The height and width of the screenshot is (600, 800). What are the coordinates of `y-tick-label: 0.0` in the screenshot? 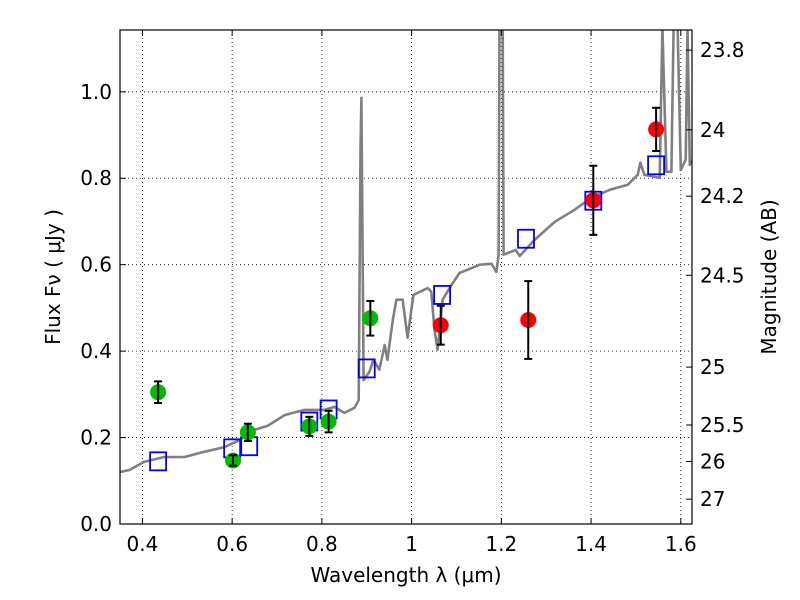 It's located at (96, 524).